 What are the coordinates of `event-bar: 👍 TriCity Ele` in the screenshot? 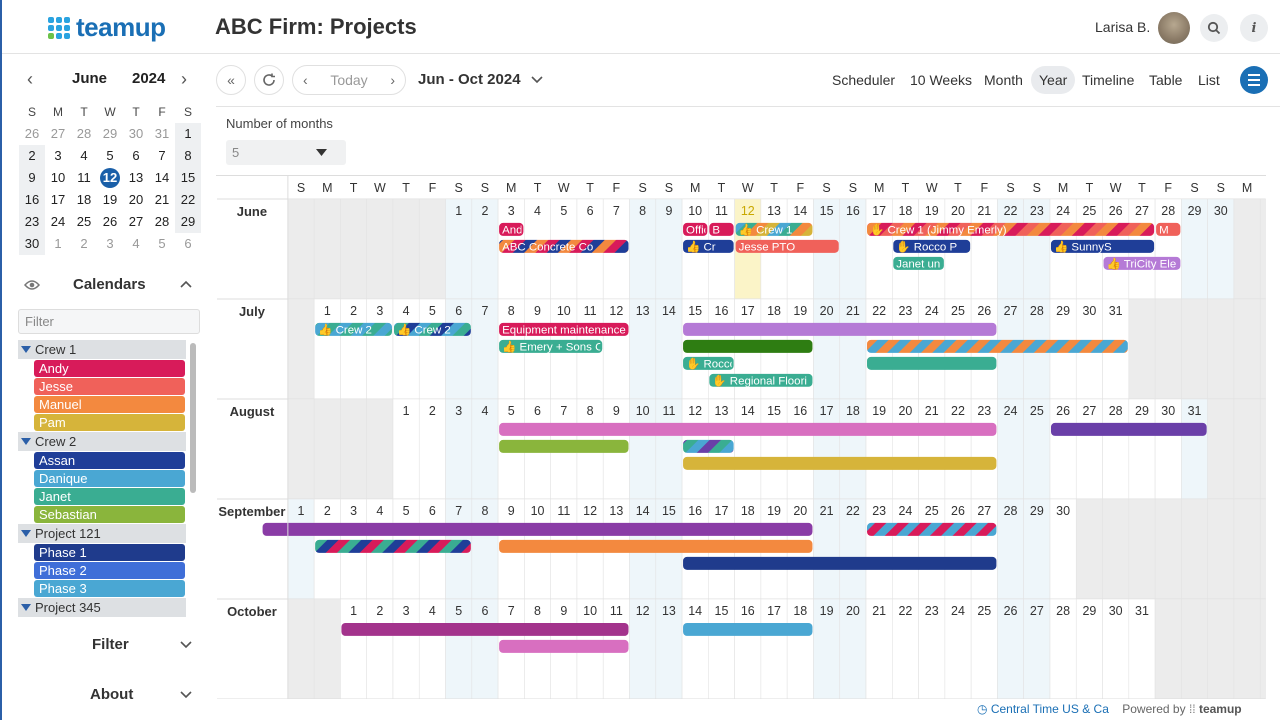 It's located at (1142, 263).